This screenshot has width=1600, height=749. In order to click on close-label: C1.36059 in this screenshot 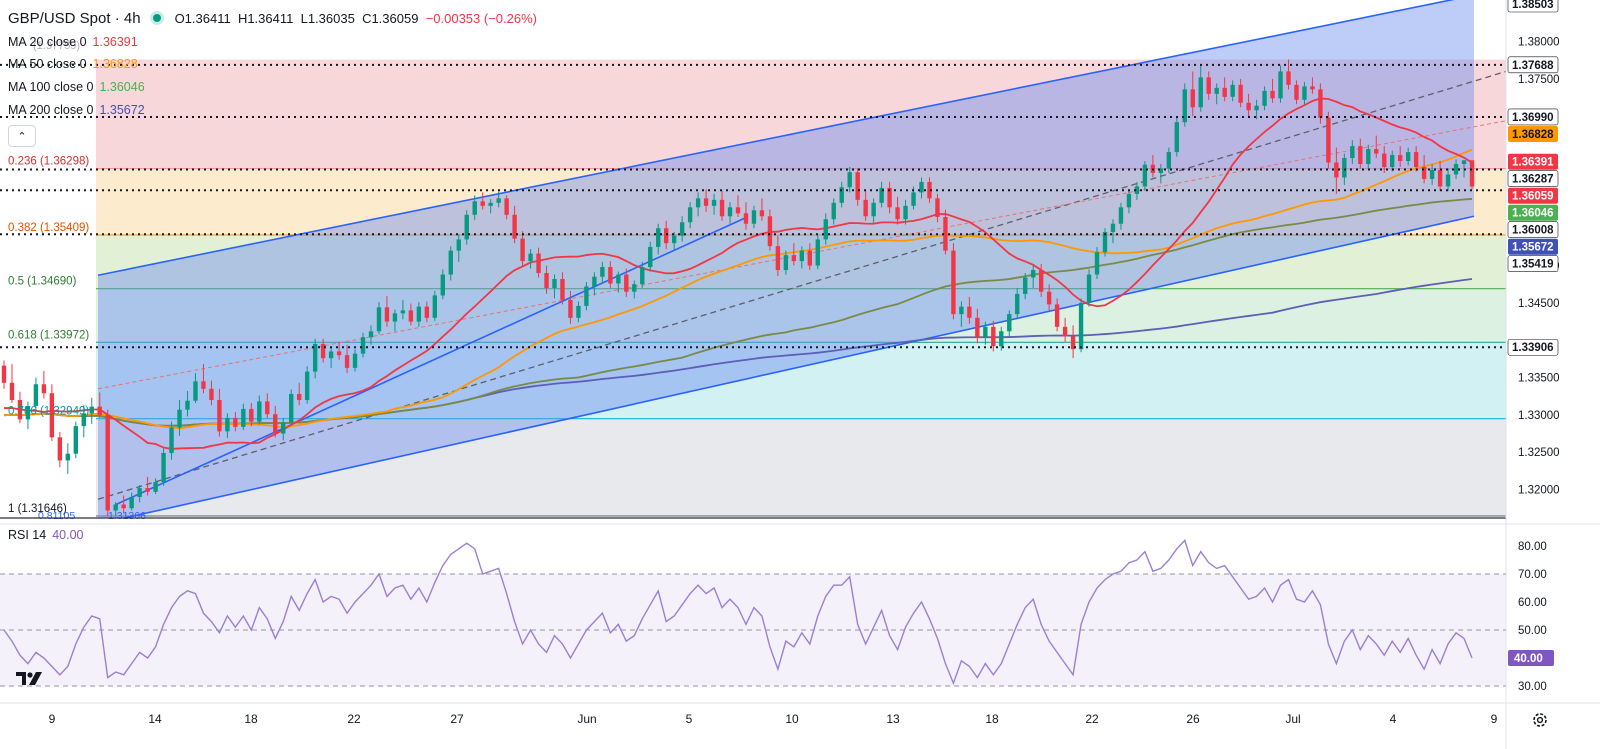, I will do `click(390, 18)`.